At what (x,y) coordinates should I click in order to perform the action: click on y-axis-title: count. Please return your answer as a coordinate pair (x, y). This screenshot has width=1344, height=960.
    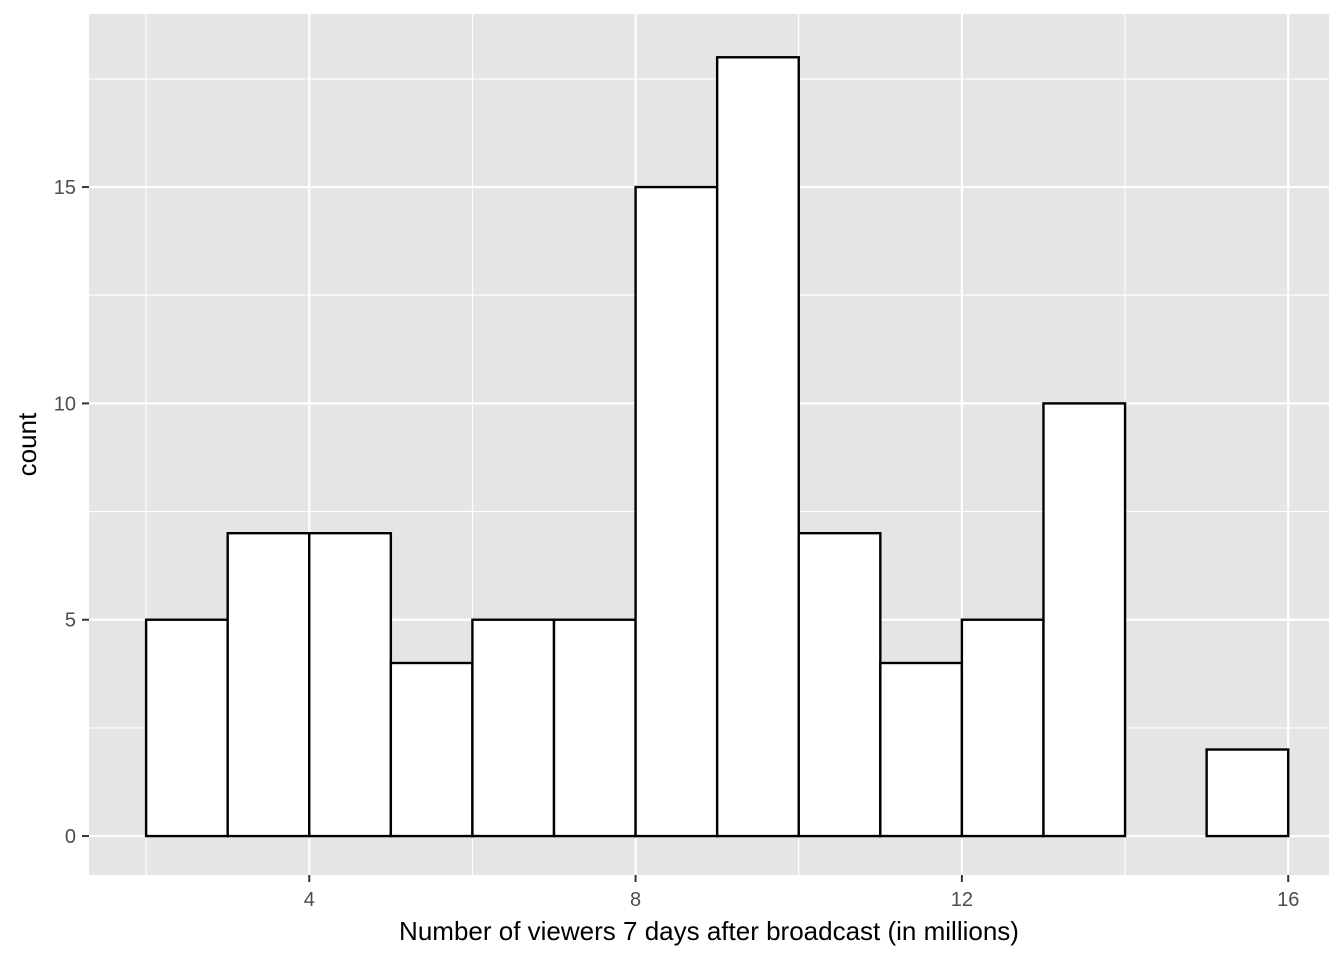
    Looking at the image, I should click on (27, 444).